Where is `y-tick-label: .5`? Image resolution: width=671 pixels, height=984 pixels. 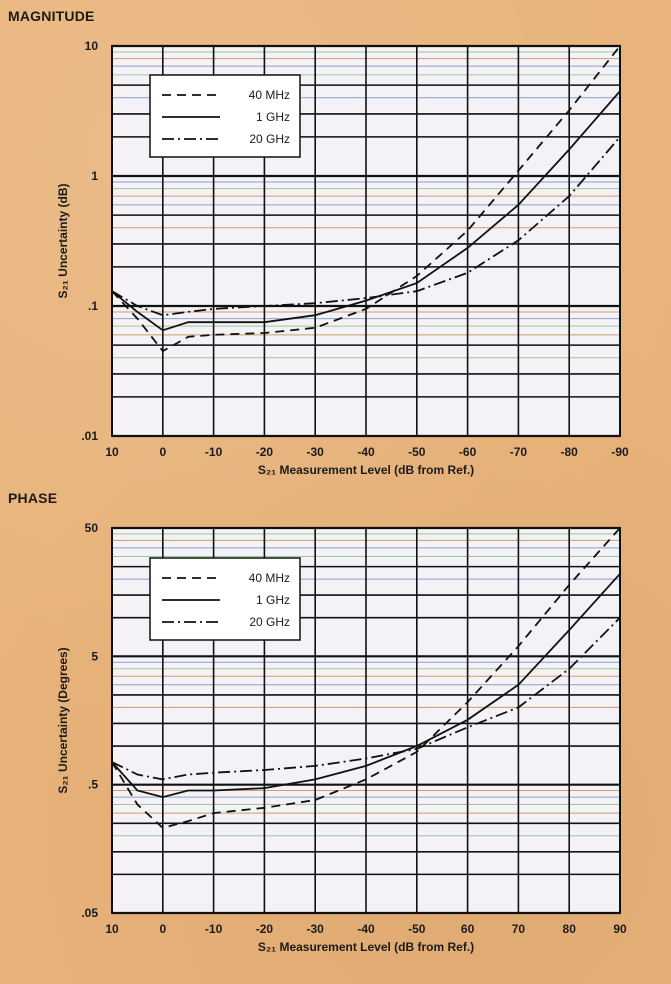 y-tick-label: .5 is located at coordinates (93, 785).